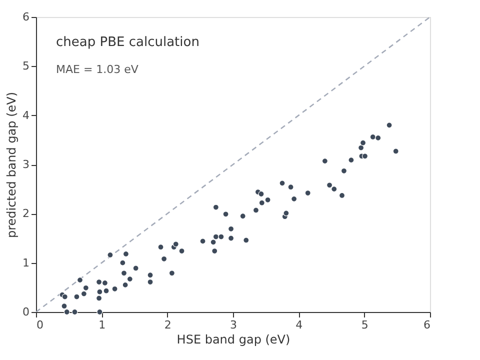 The width and height of the screenshot is (480, 360). Describe the element at coordinates (26, 17) in the screenshot. I see `y-tick-label: 6` at that location.